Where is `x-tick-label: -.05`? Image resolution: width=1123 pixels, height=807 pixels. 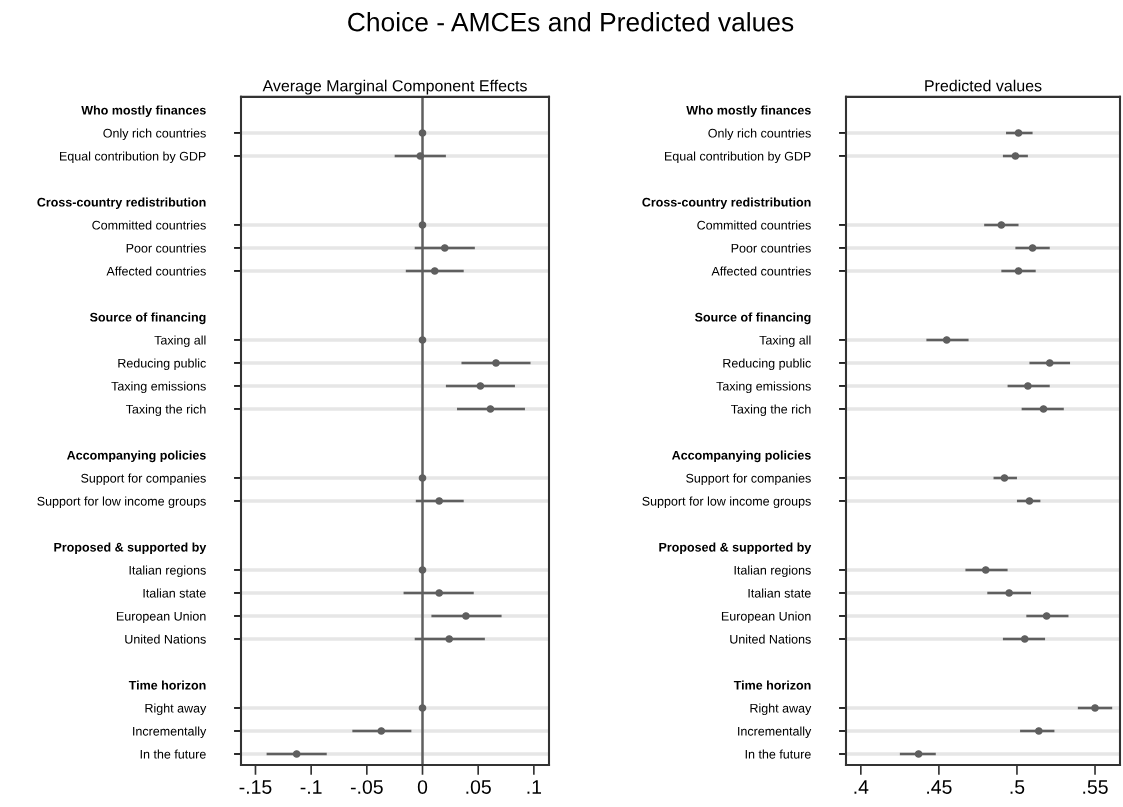
x-tick-label: -.05 is located at coordinates (366, 787).